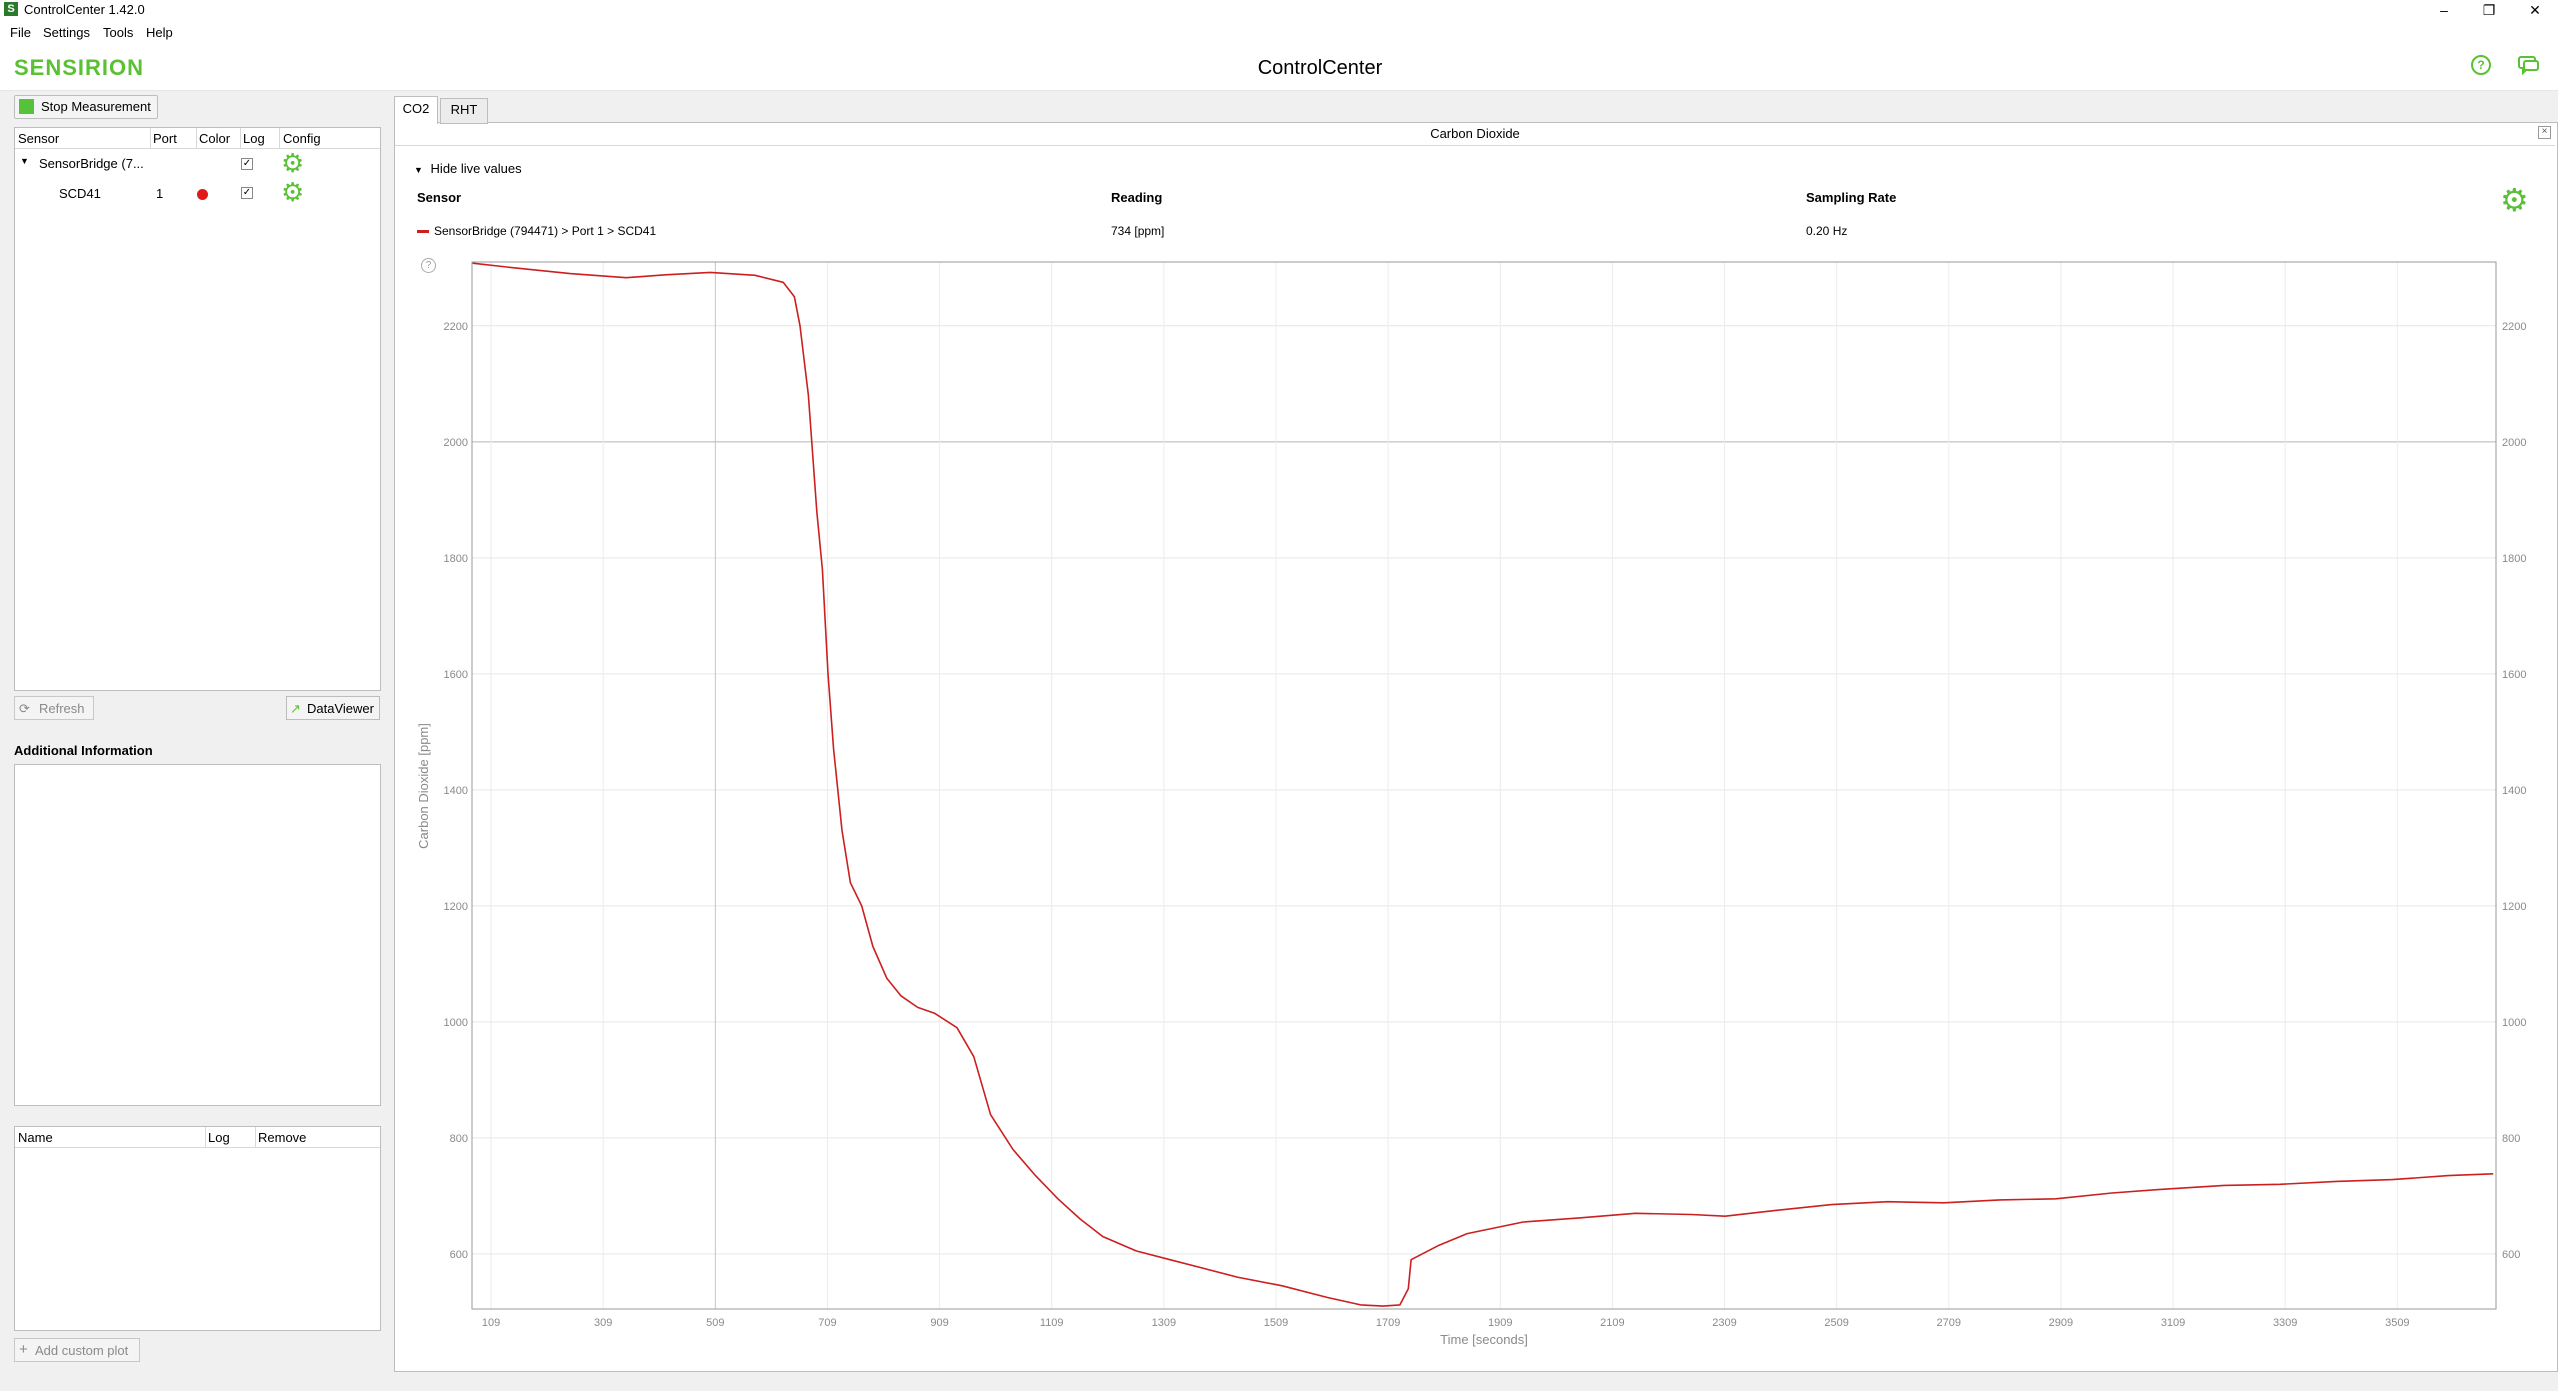 The height and width of the screenshot is (1391, 2558). I want to click on chart-help-icon: ?, so click(428, 265).